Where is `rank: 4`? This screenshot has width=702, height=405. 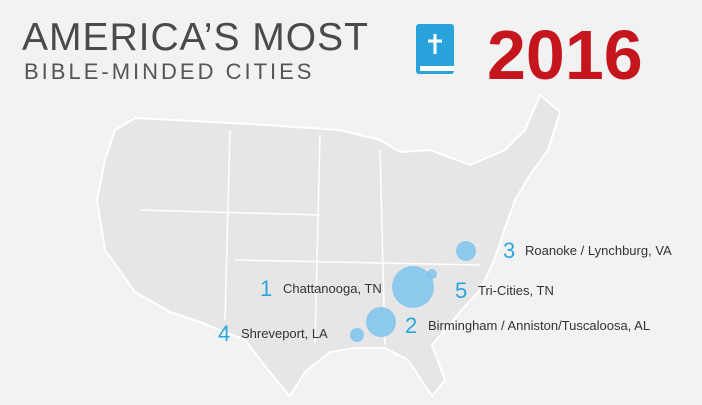 rank: 4 is located at coordinates (224, 333).